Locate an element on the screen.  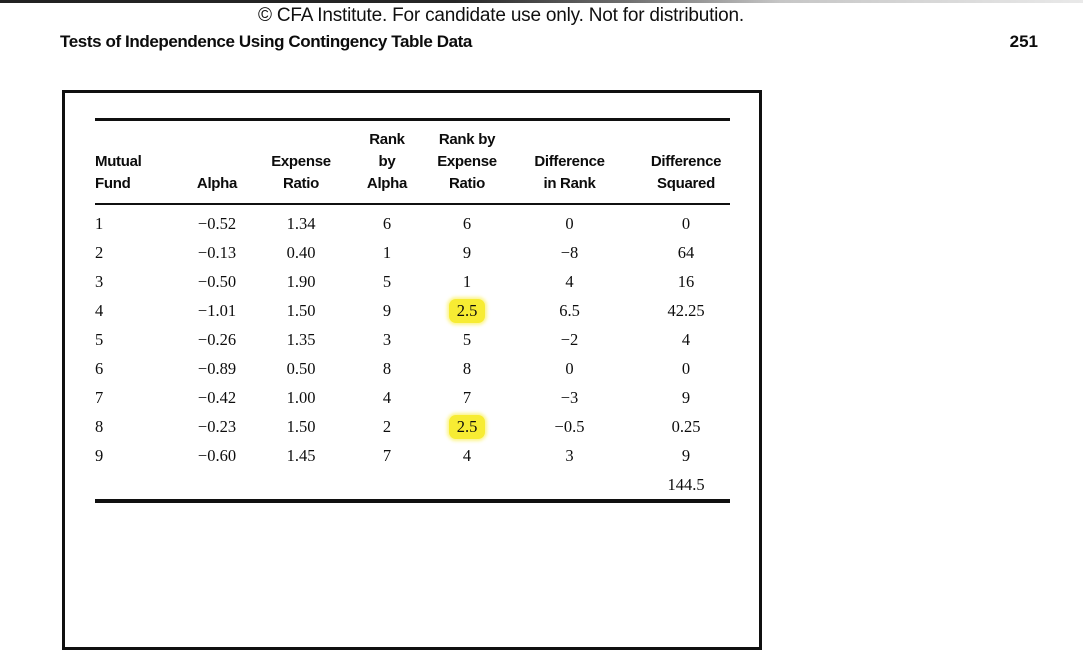
cell-mutual-fund: 2 is located at coordinates (99, 252).